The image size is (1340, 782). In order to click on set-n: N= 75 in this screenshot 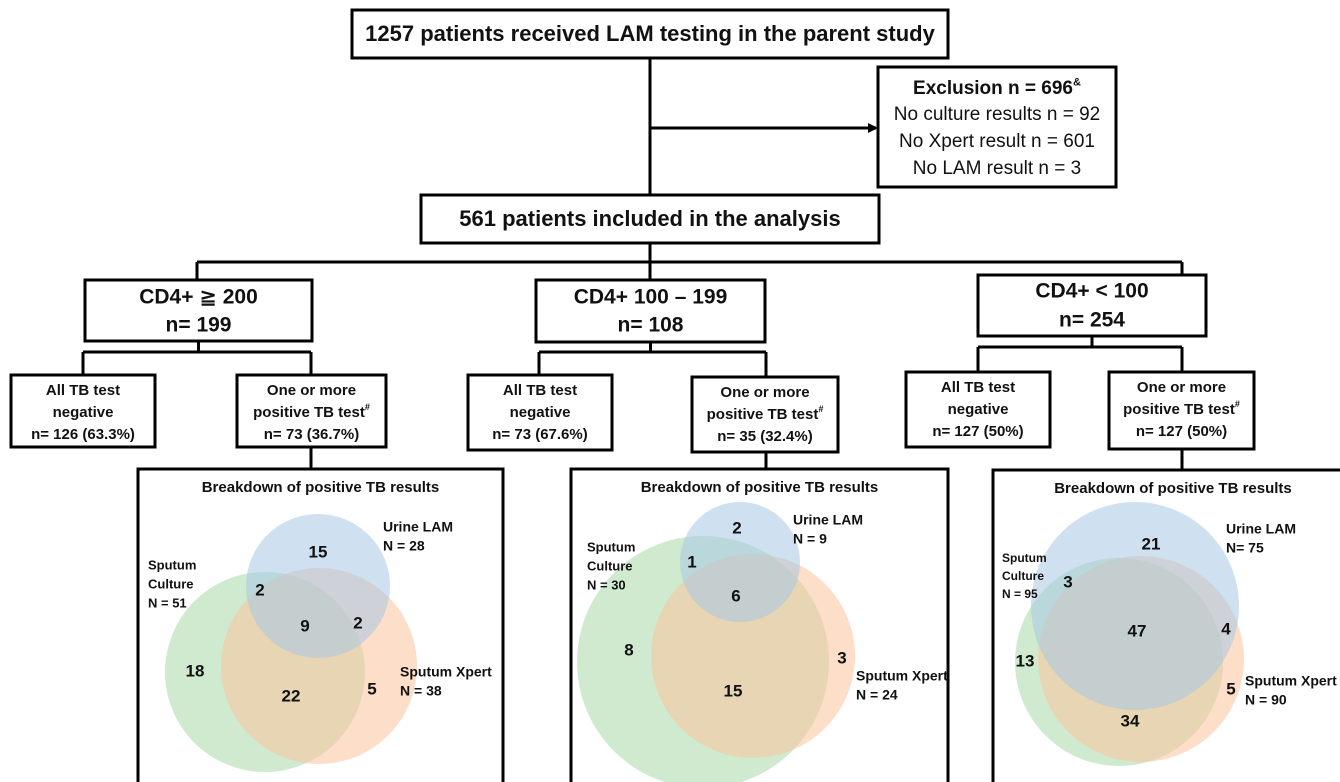, I will do `click(1245, 548)`.